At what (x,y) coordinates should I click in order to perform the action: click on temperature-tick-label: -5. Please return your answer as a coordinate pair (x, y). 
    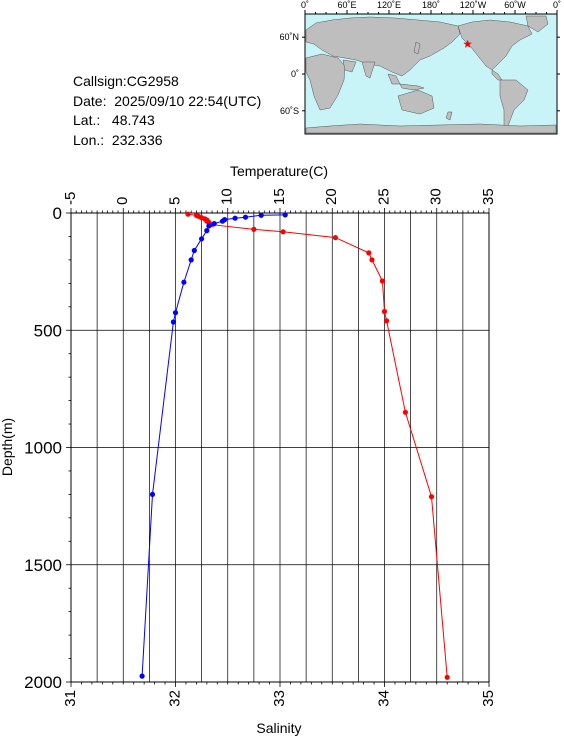
    Looking at the image, I should click on (70, 198).